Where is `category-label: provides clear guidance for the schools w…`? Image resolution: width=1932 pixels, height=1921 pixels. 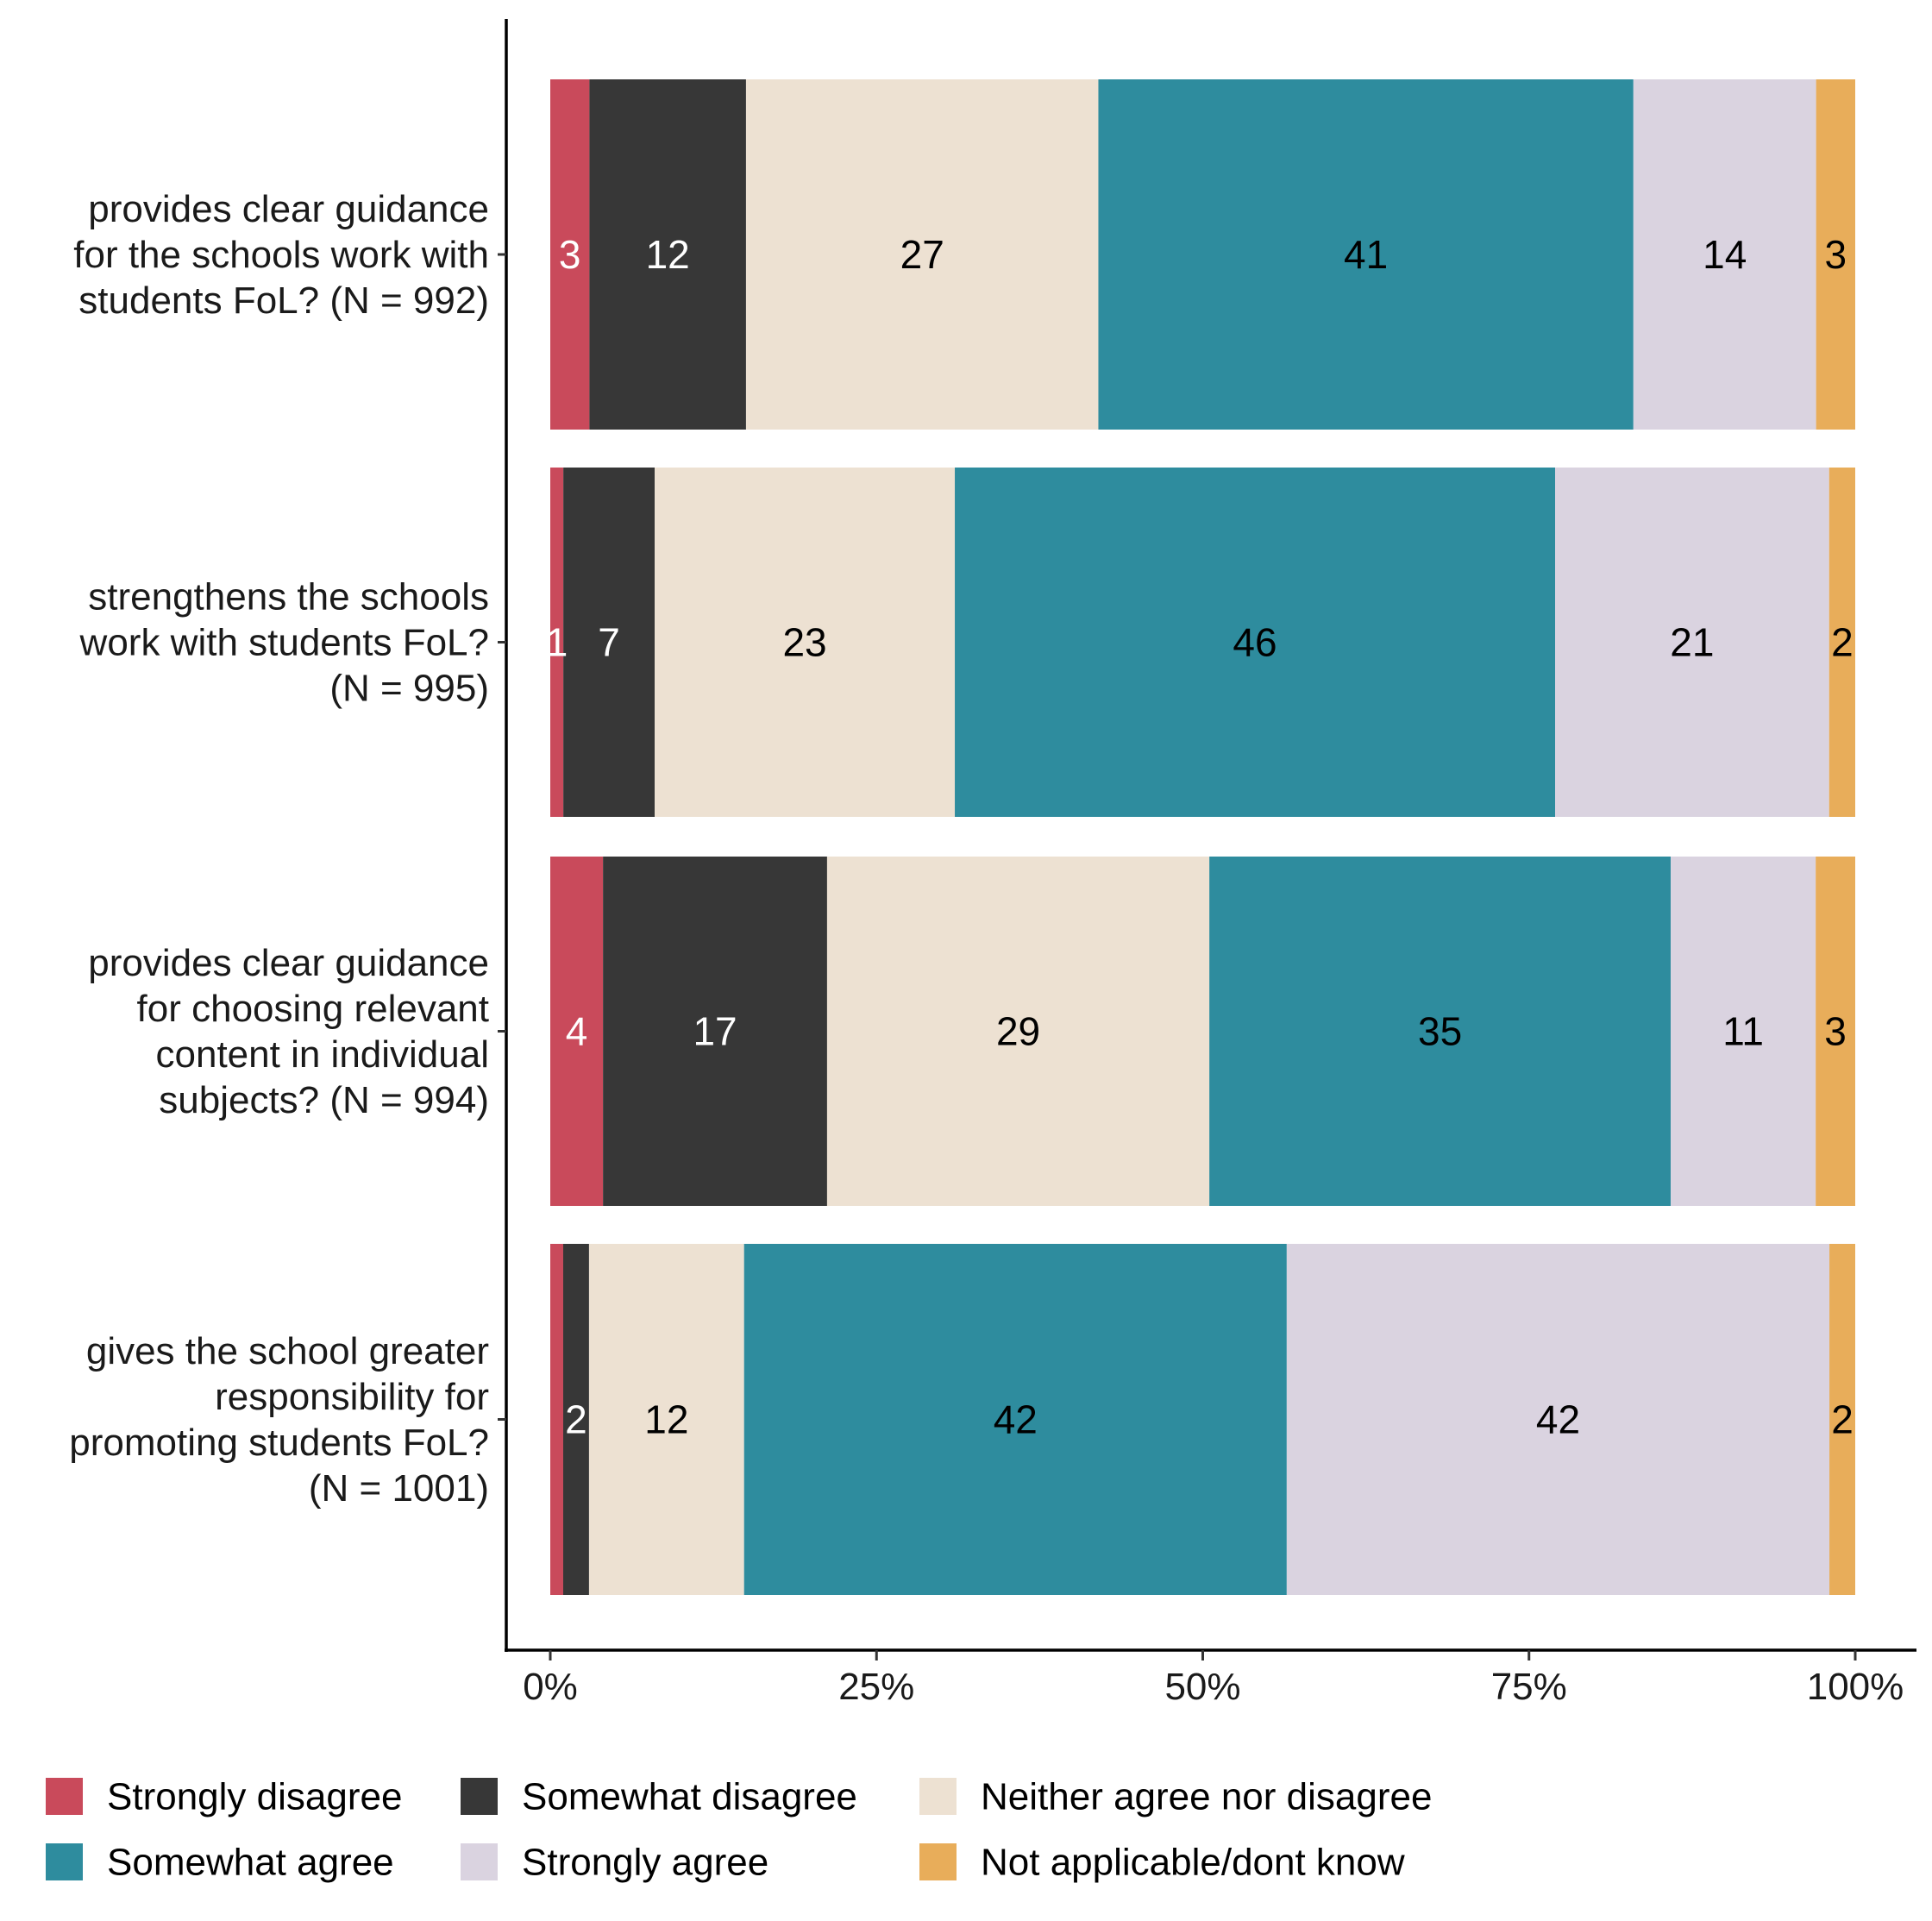 category-label: provides clear guidance for the schools w… is located at coordinates (281, 255).